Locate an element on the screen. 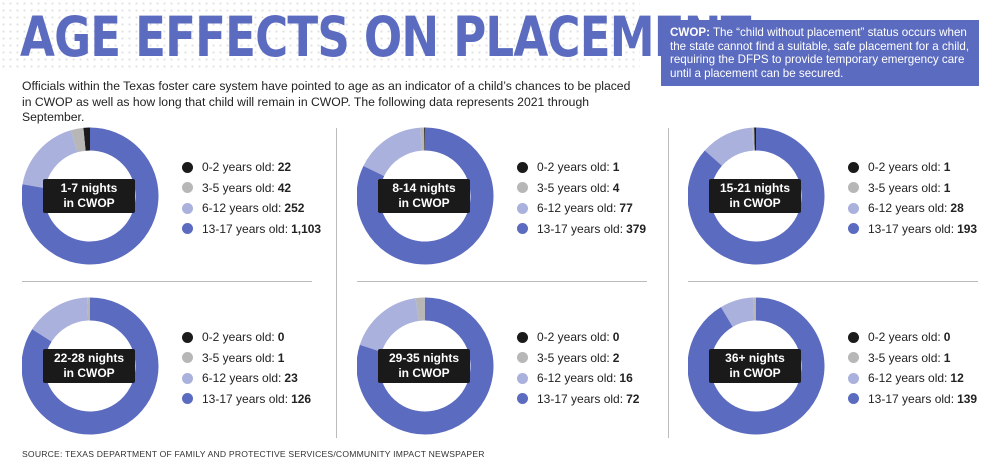 The image size is (1000, 468). chart-title: 15-21 nights in CWOP is located at coordinates (755, 196).